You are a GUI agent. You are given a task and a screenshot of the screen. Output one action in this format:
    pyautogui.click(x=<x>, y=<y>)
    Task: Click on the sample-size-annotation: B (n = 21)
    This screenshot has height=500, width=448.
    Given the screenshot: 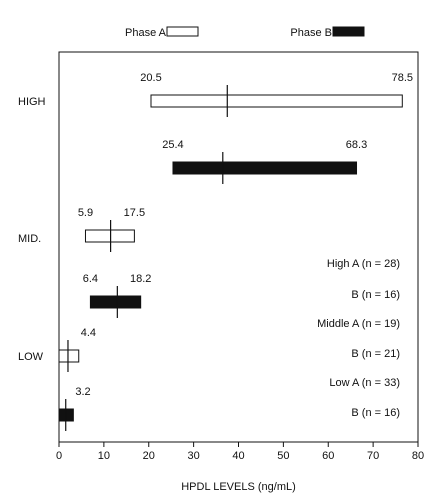 What is the action you would take?
    pyautogui.click(x=375, y=354)
    